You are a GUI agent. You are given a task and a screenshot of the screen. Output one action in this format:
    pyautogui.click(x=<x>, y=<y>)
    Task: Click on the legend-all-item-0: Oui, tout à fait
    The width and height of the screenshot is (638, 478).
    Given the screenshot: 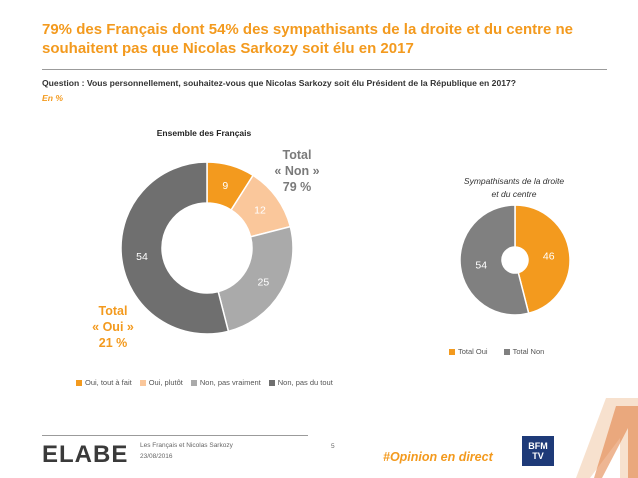 What is the action you would take?
    pyautogui.click(x=104, y=382)
    